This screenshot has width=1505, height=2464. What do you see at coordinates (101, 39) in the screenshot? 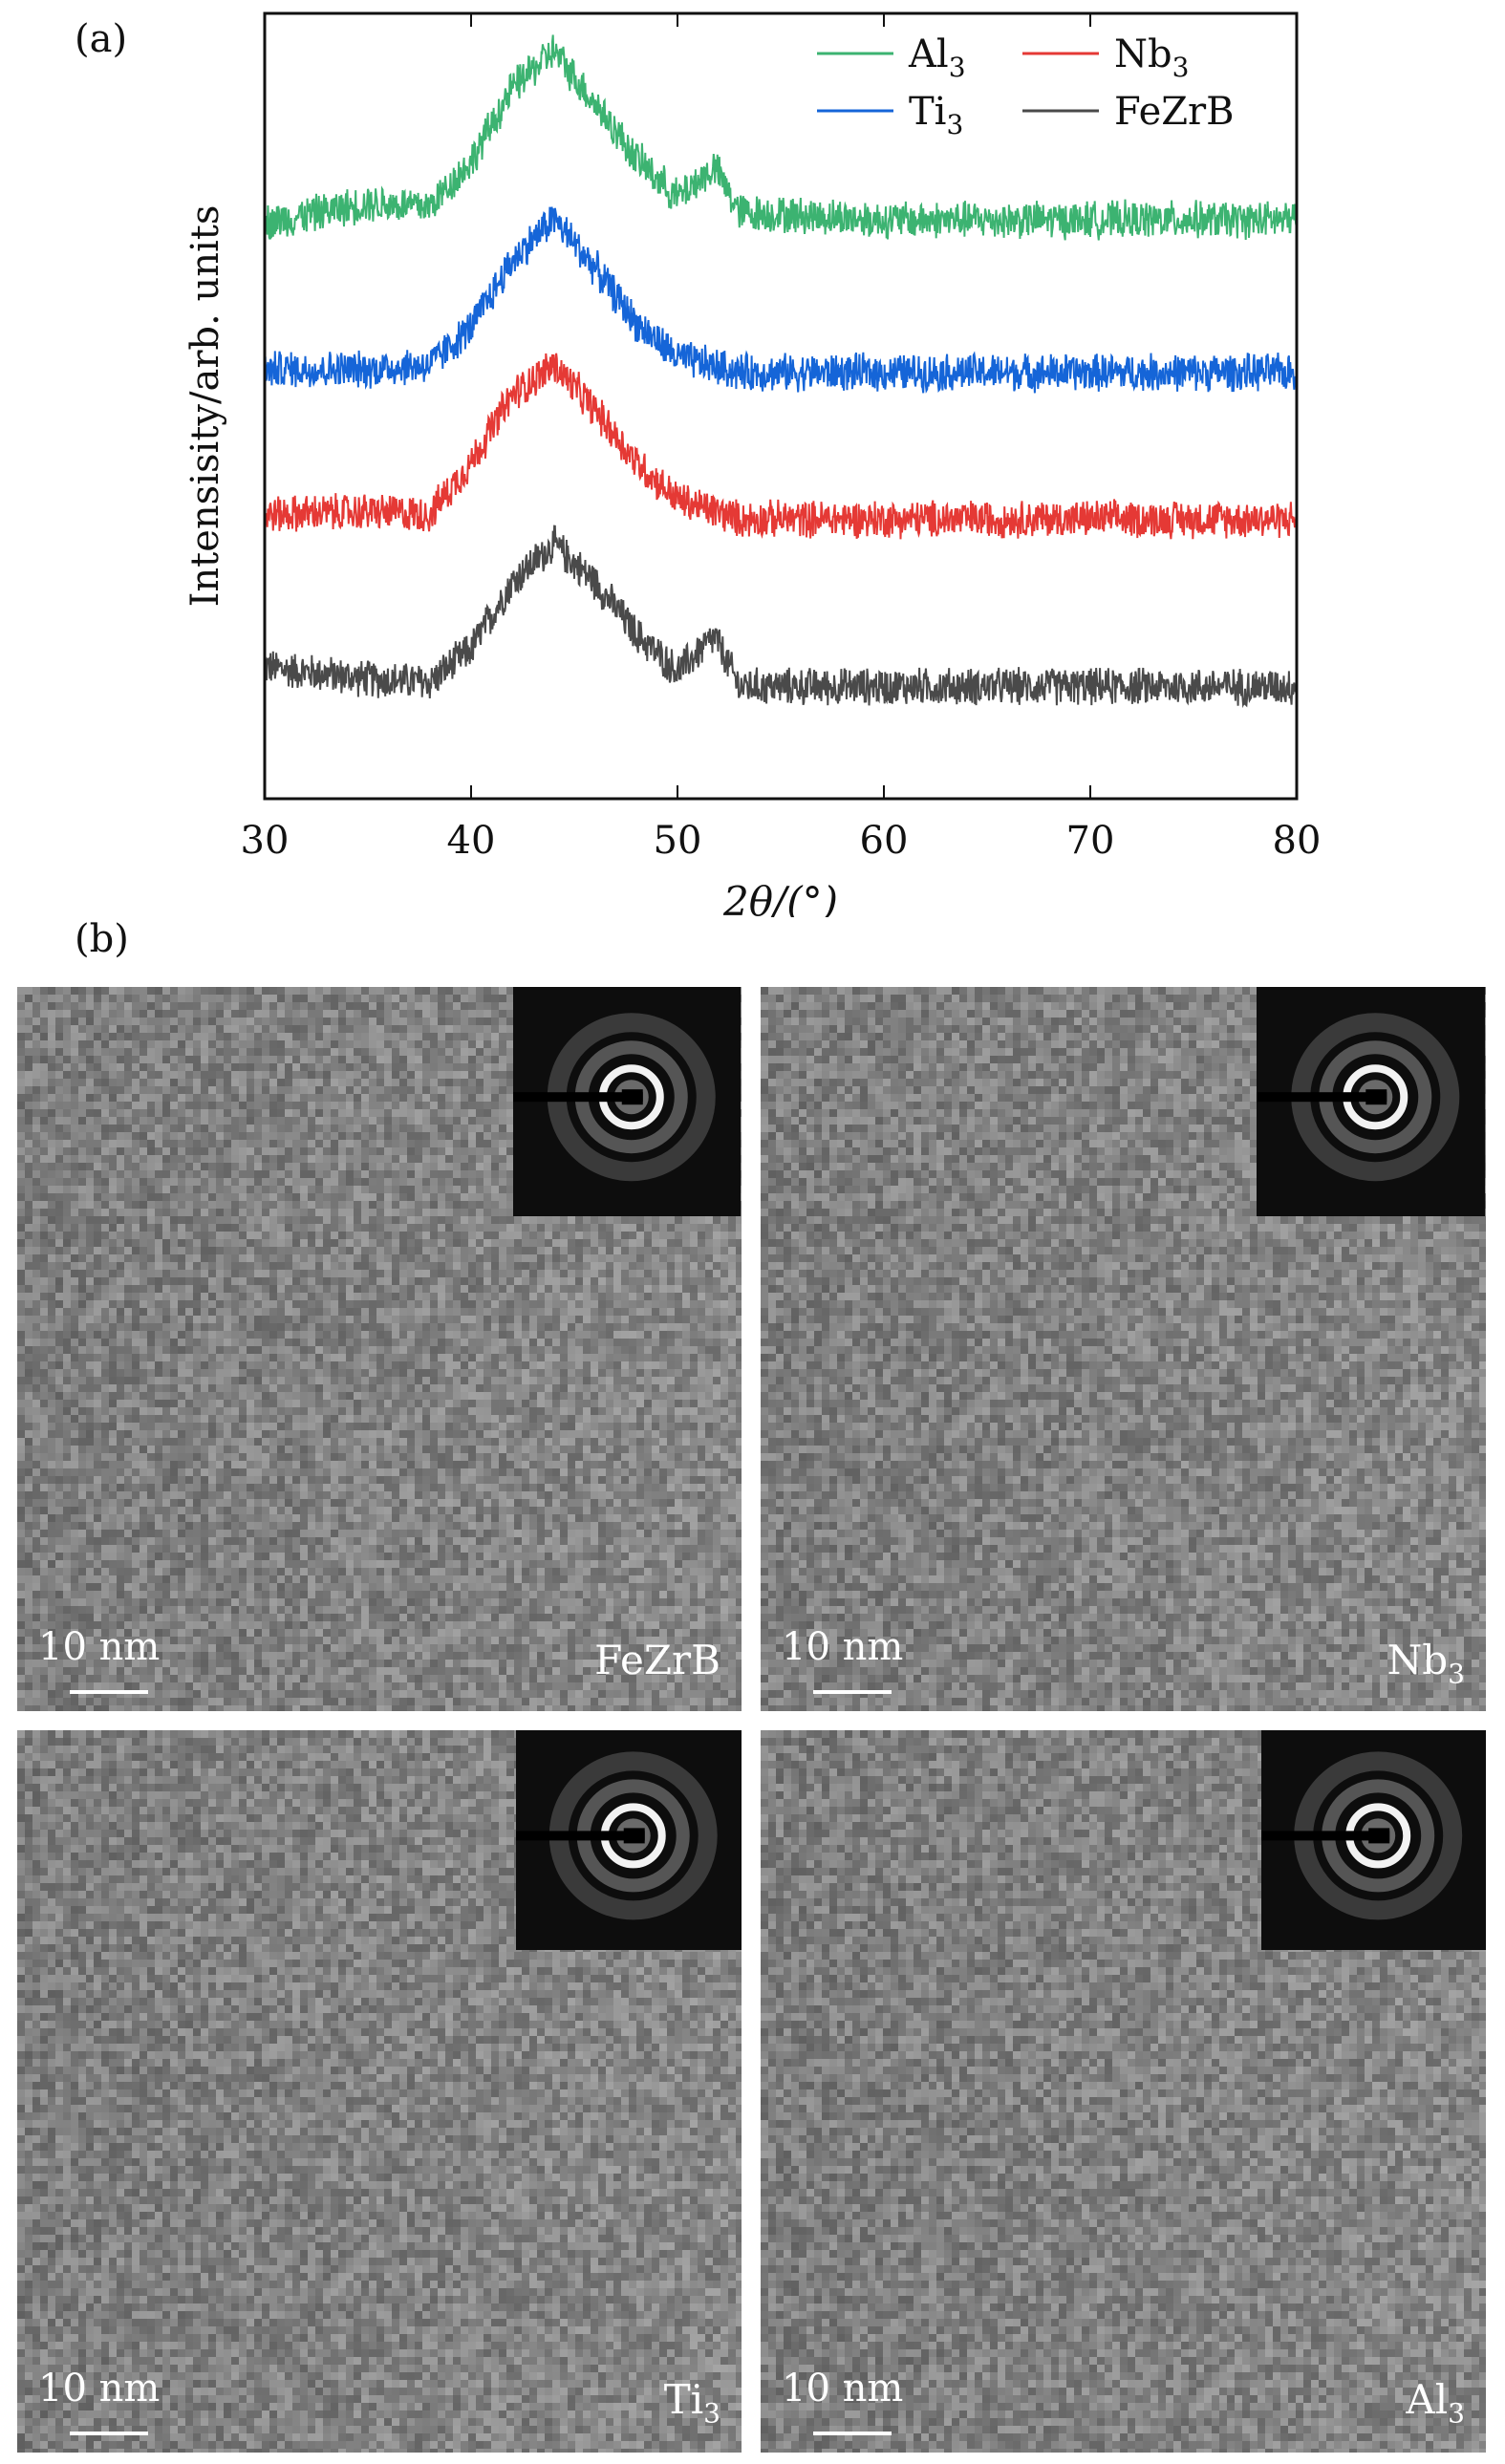
I see `panel-a-label: (a)` at bounding box center [101, 39].